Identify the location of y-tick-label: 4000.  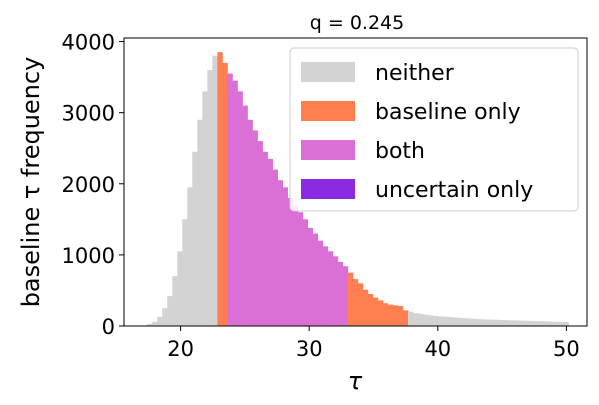
(88, 43).